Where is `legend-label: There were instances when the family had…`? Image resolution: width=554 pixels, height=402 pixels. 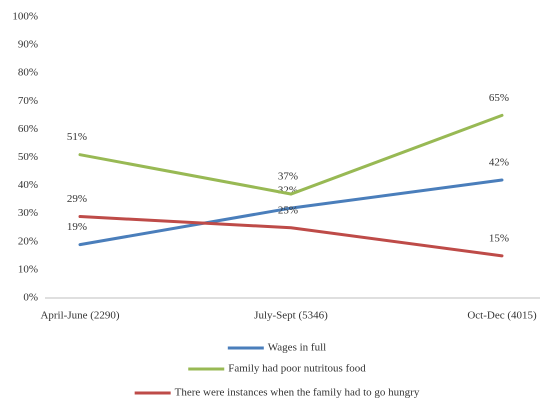 legend-label: There were instances when the family had… is located at coordinates (297, 393).